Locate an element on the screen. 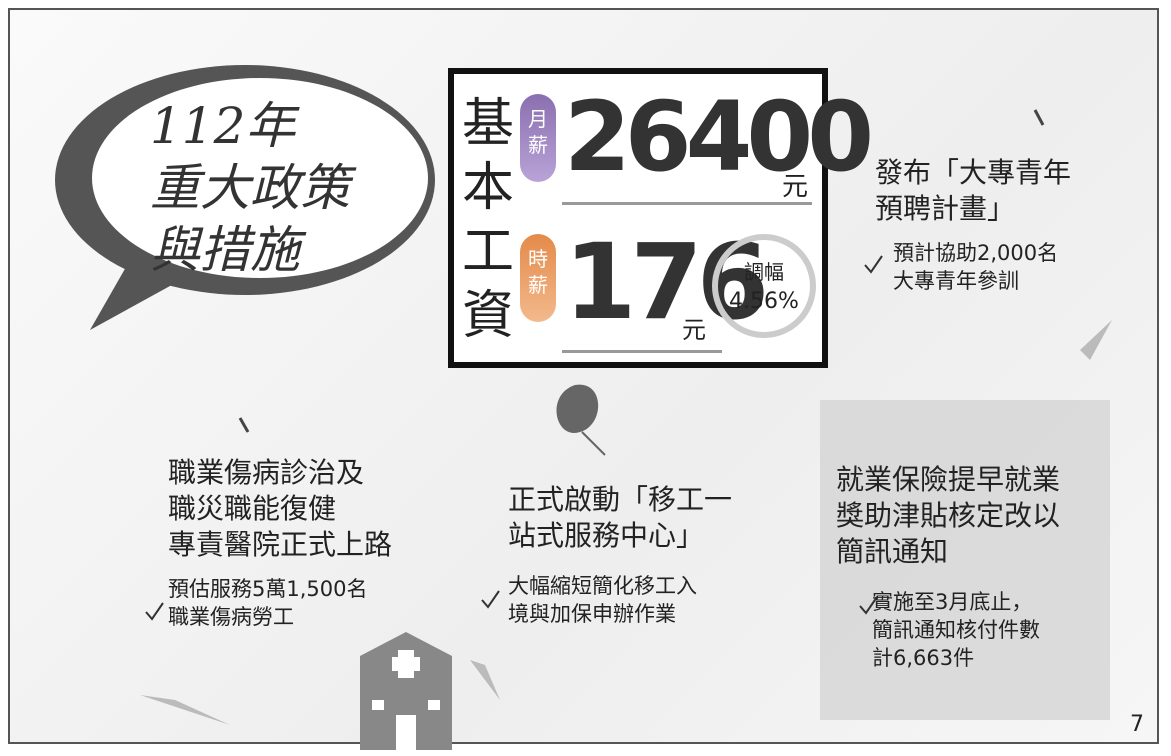  hourly-tag: 時薪 is located at coordinates (538, 278).